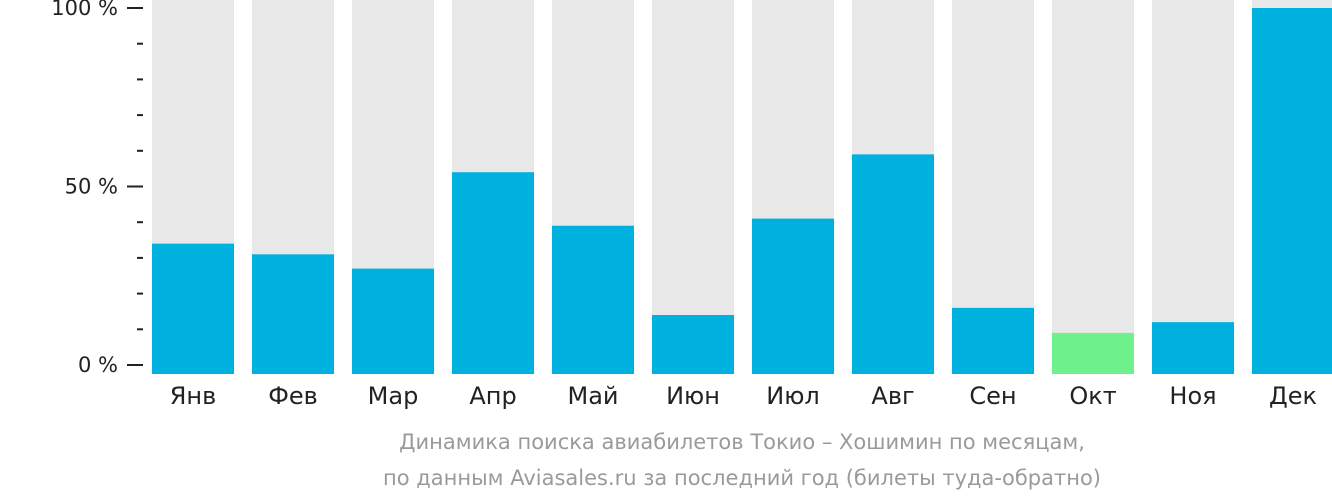 The height and width of the screenshot is (502, 1332). Describe the element at coordinates (992, 396) in the screenshot. I see `x-tick-label: Сен` at that location.